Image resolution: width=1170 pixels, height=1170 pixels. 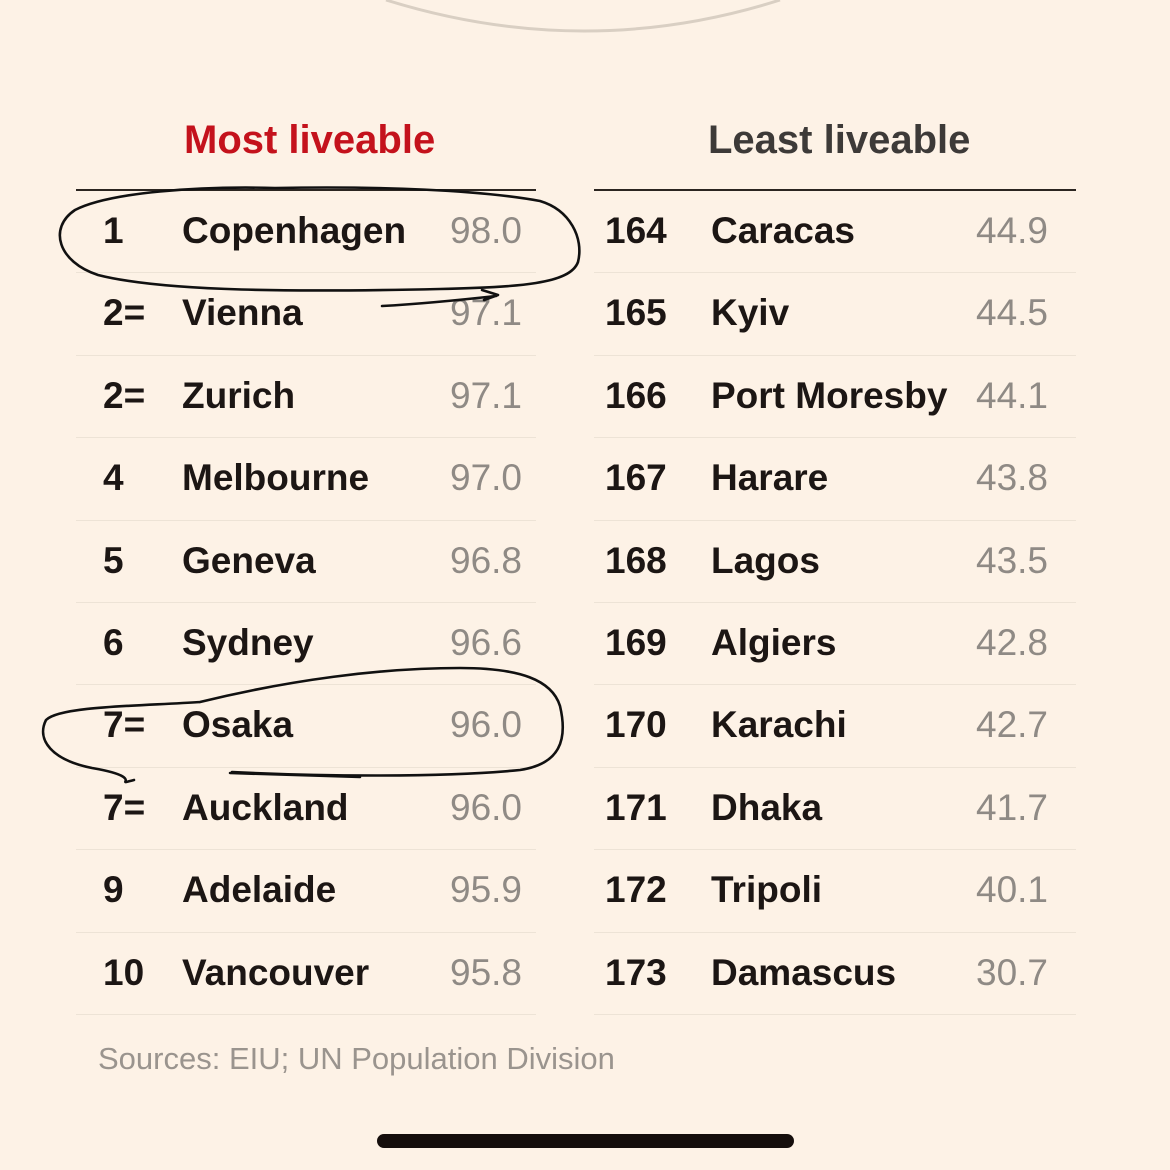 I want to click on table-row: 9 Adelaide 95.9, so click(x=306, y=891).